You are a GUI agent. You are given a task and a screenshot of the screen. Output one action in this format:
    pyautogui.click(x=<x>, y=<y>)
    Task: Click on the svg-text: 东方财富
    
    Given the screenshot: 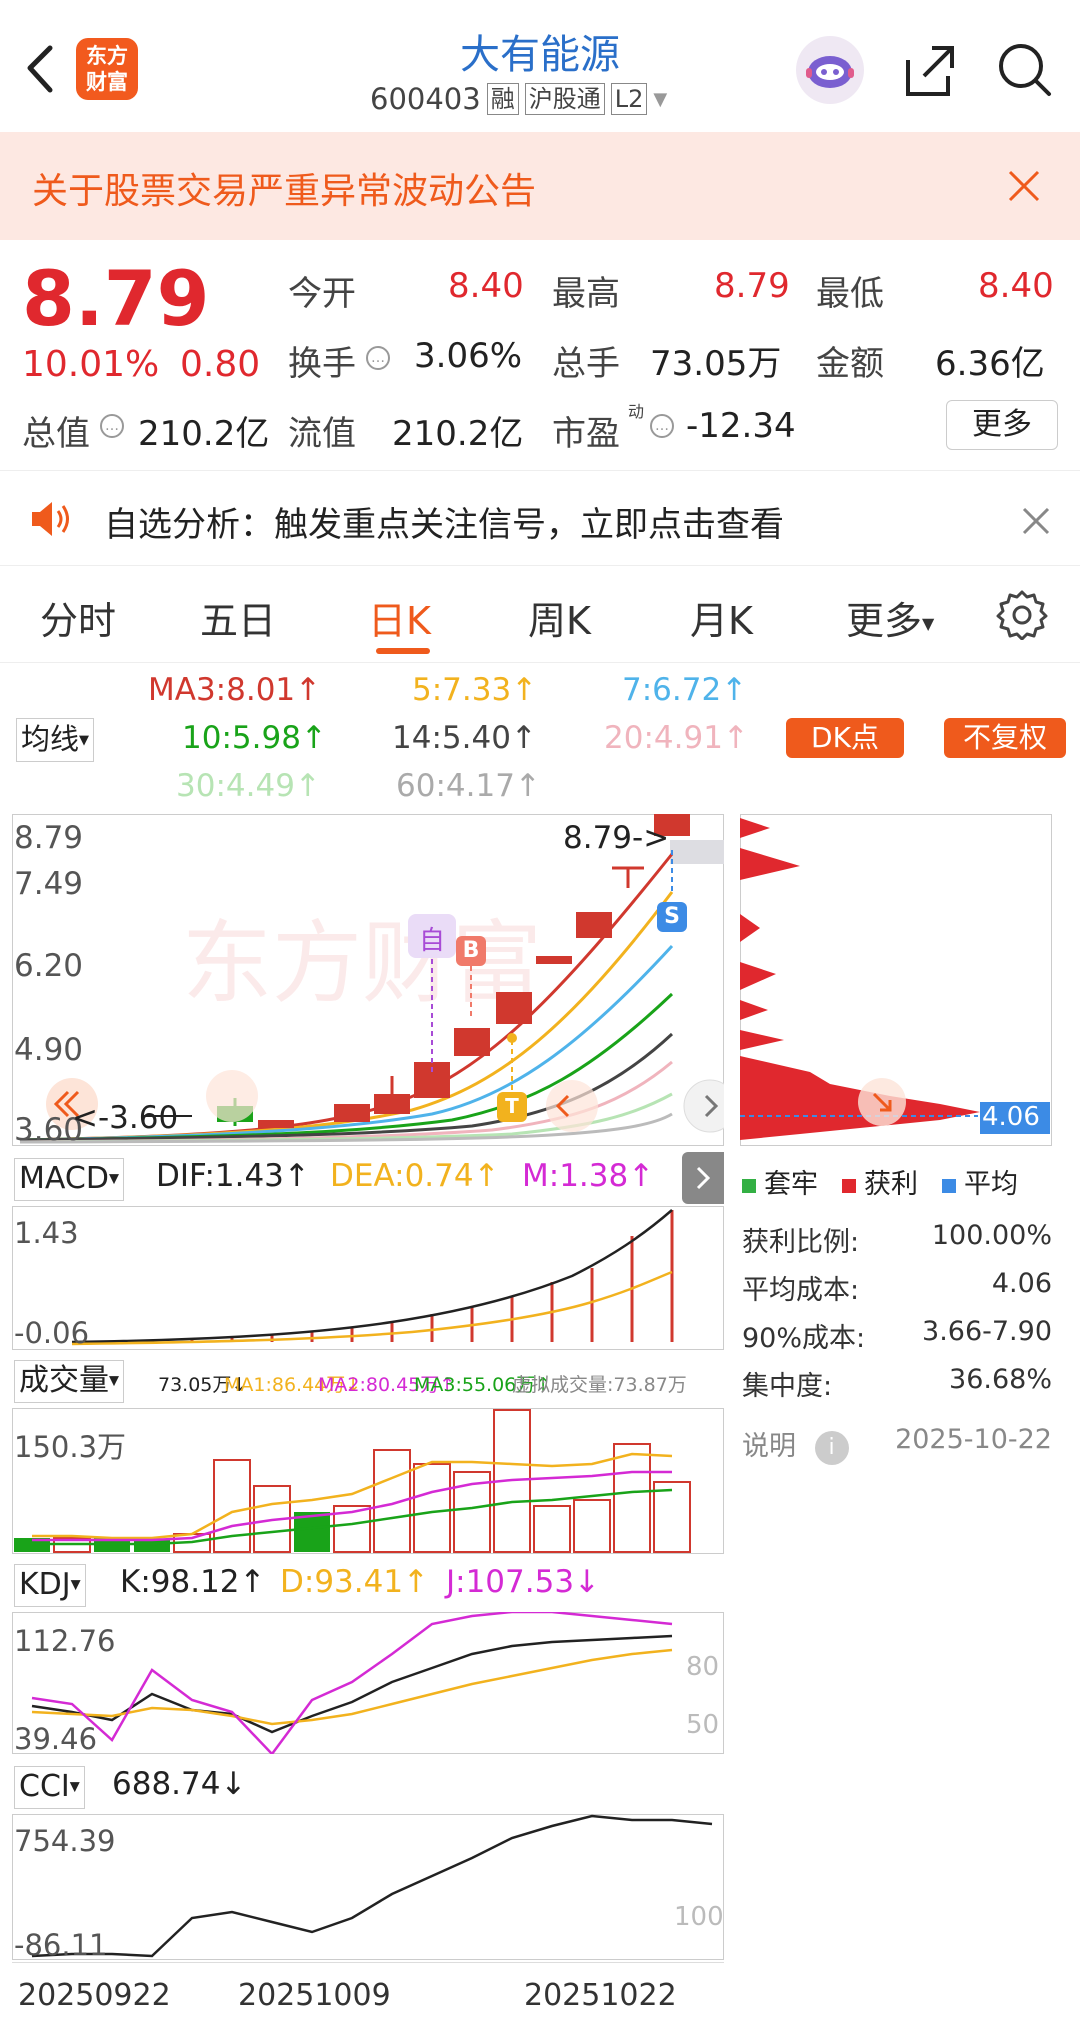 What is the action you would take?
    pyautogui.click(x=362, y=963)
    